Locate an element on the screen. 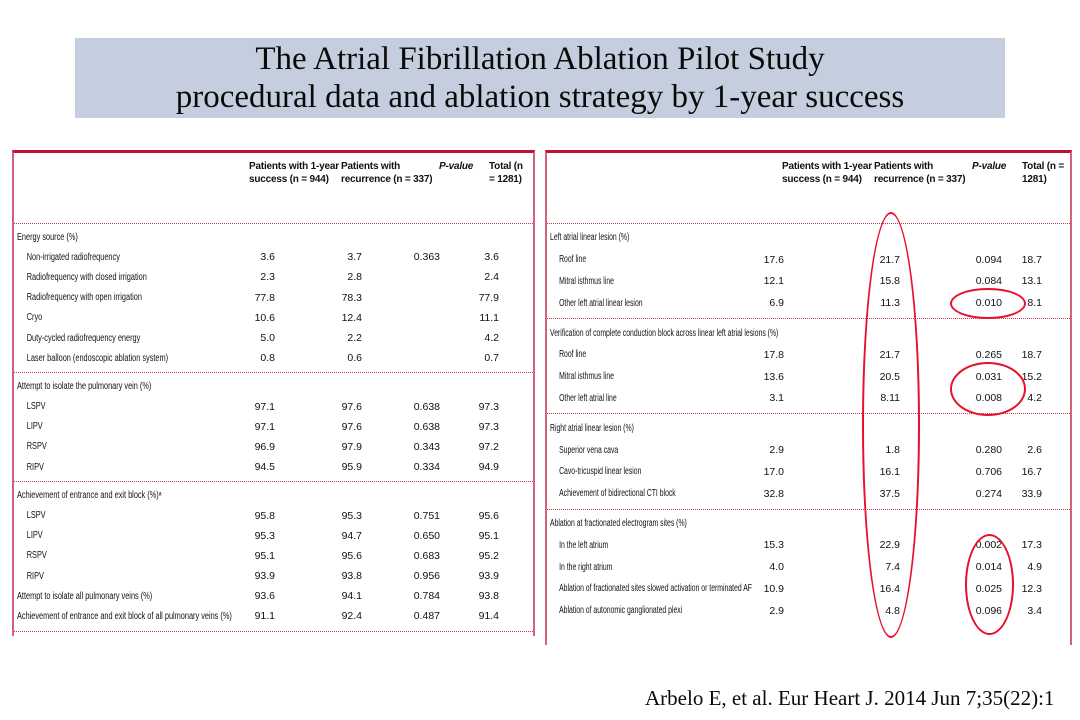 This screenshot has height=720, width=1080. cell-total: 4.9 is located at coordinates (1034, 567).